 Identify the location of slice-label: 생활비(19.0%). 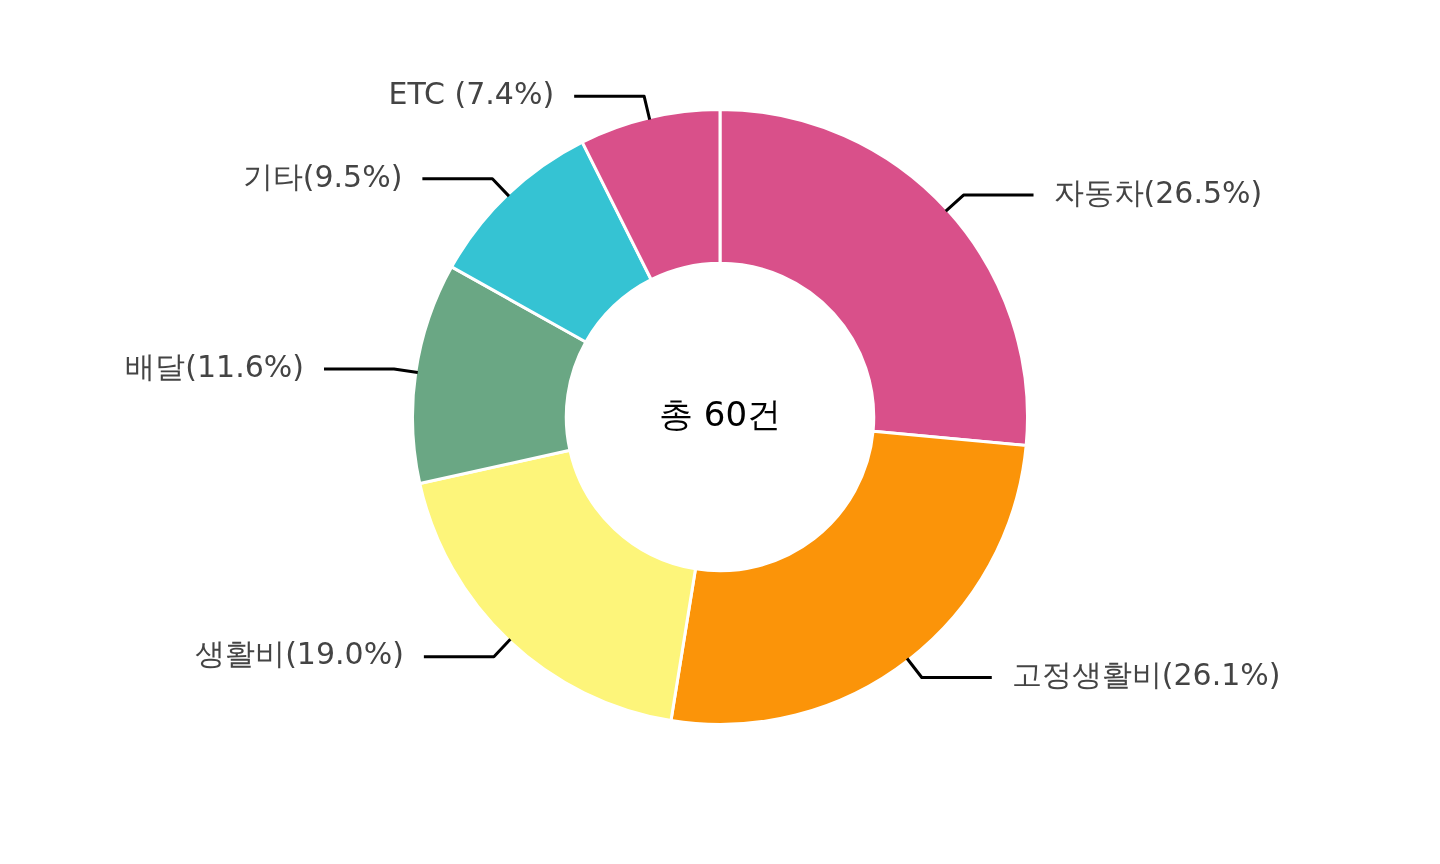
(299, 654).